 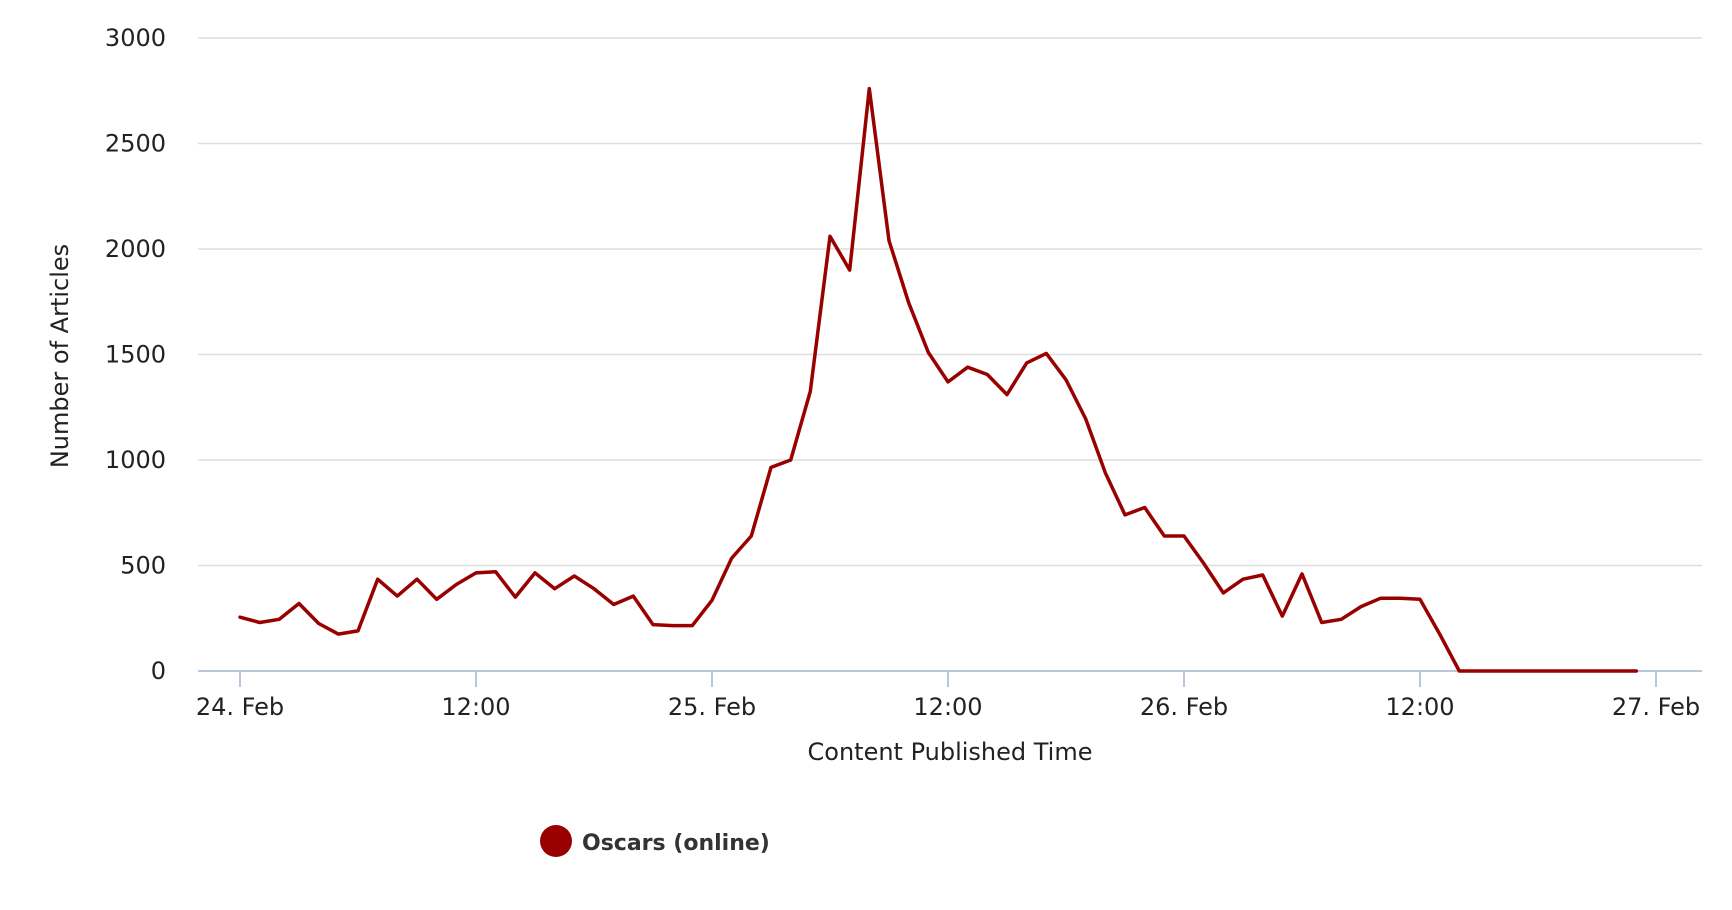 I want to click on x-axis-title: Content Published Time, so click(x=950, y=752).